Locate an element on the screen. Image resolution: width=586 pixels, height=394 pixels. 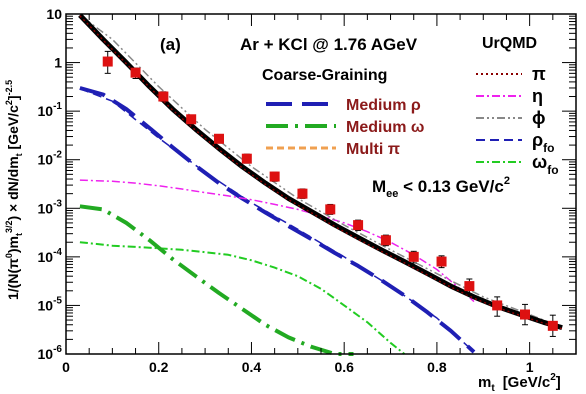
x-axis-label: mt [GeV/c2] is located at coordinates (519, 383).